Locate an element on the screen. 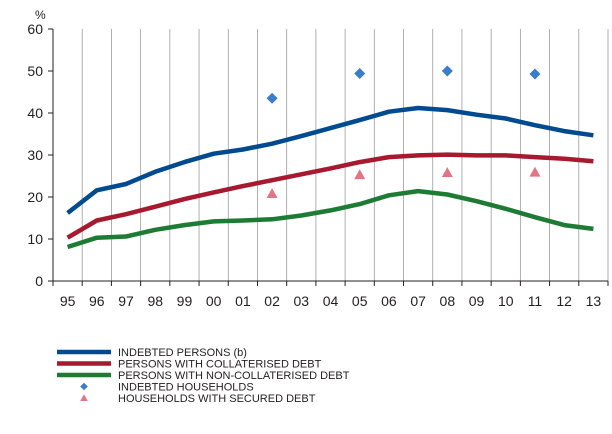  y-tick-label: 40 is located at coordinates (35, 113).